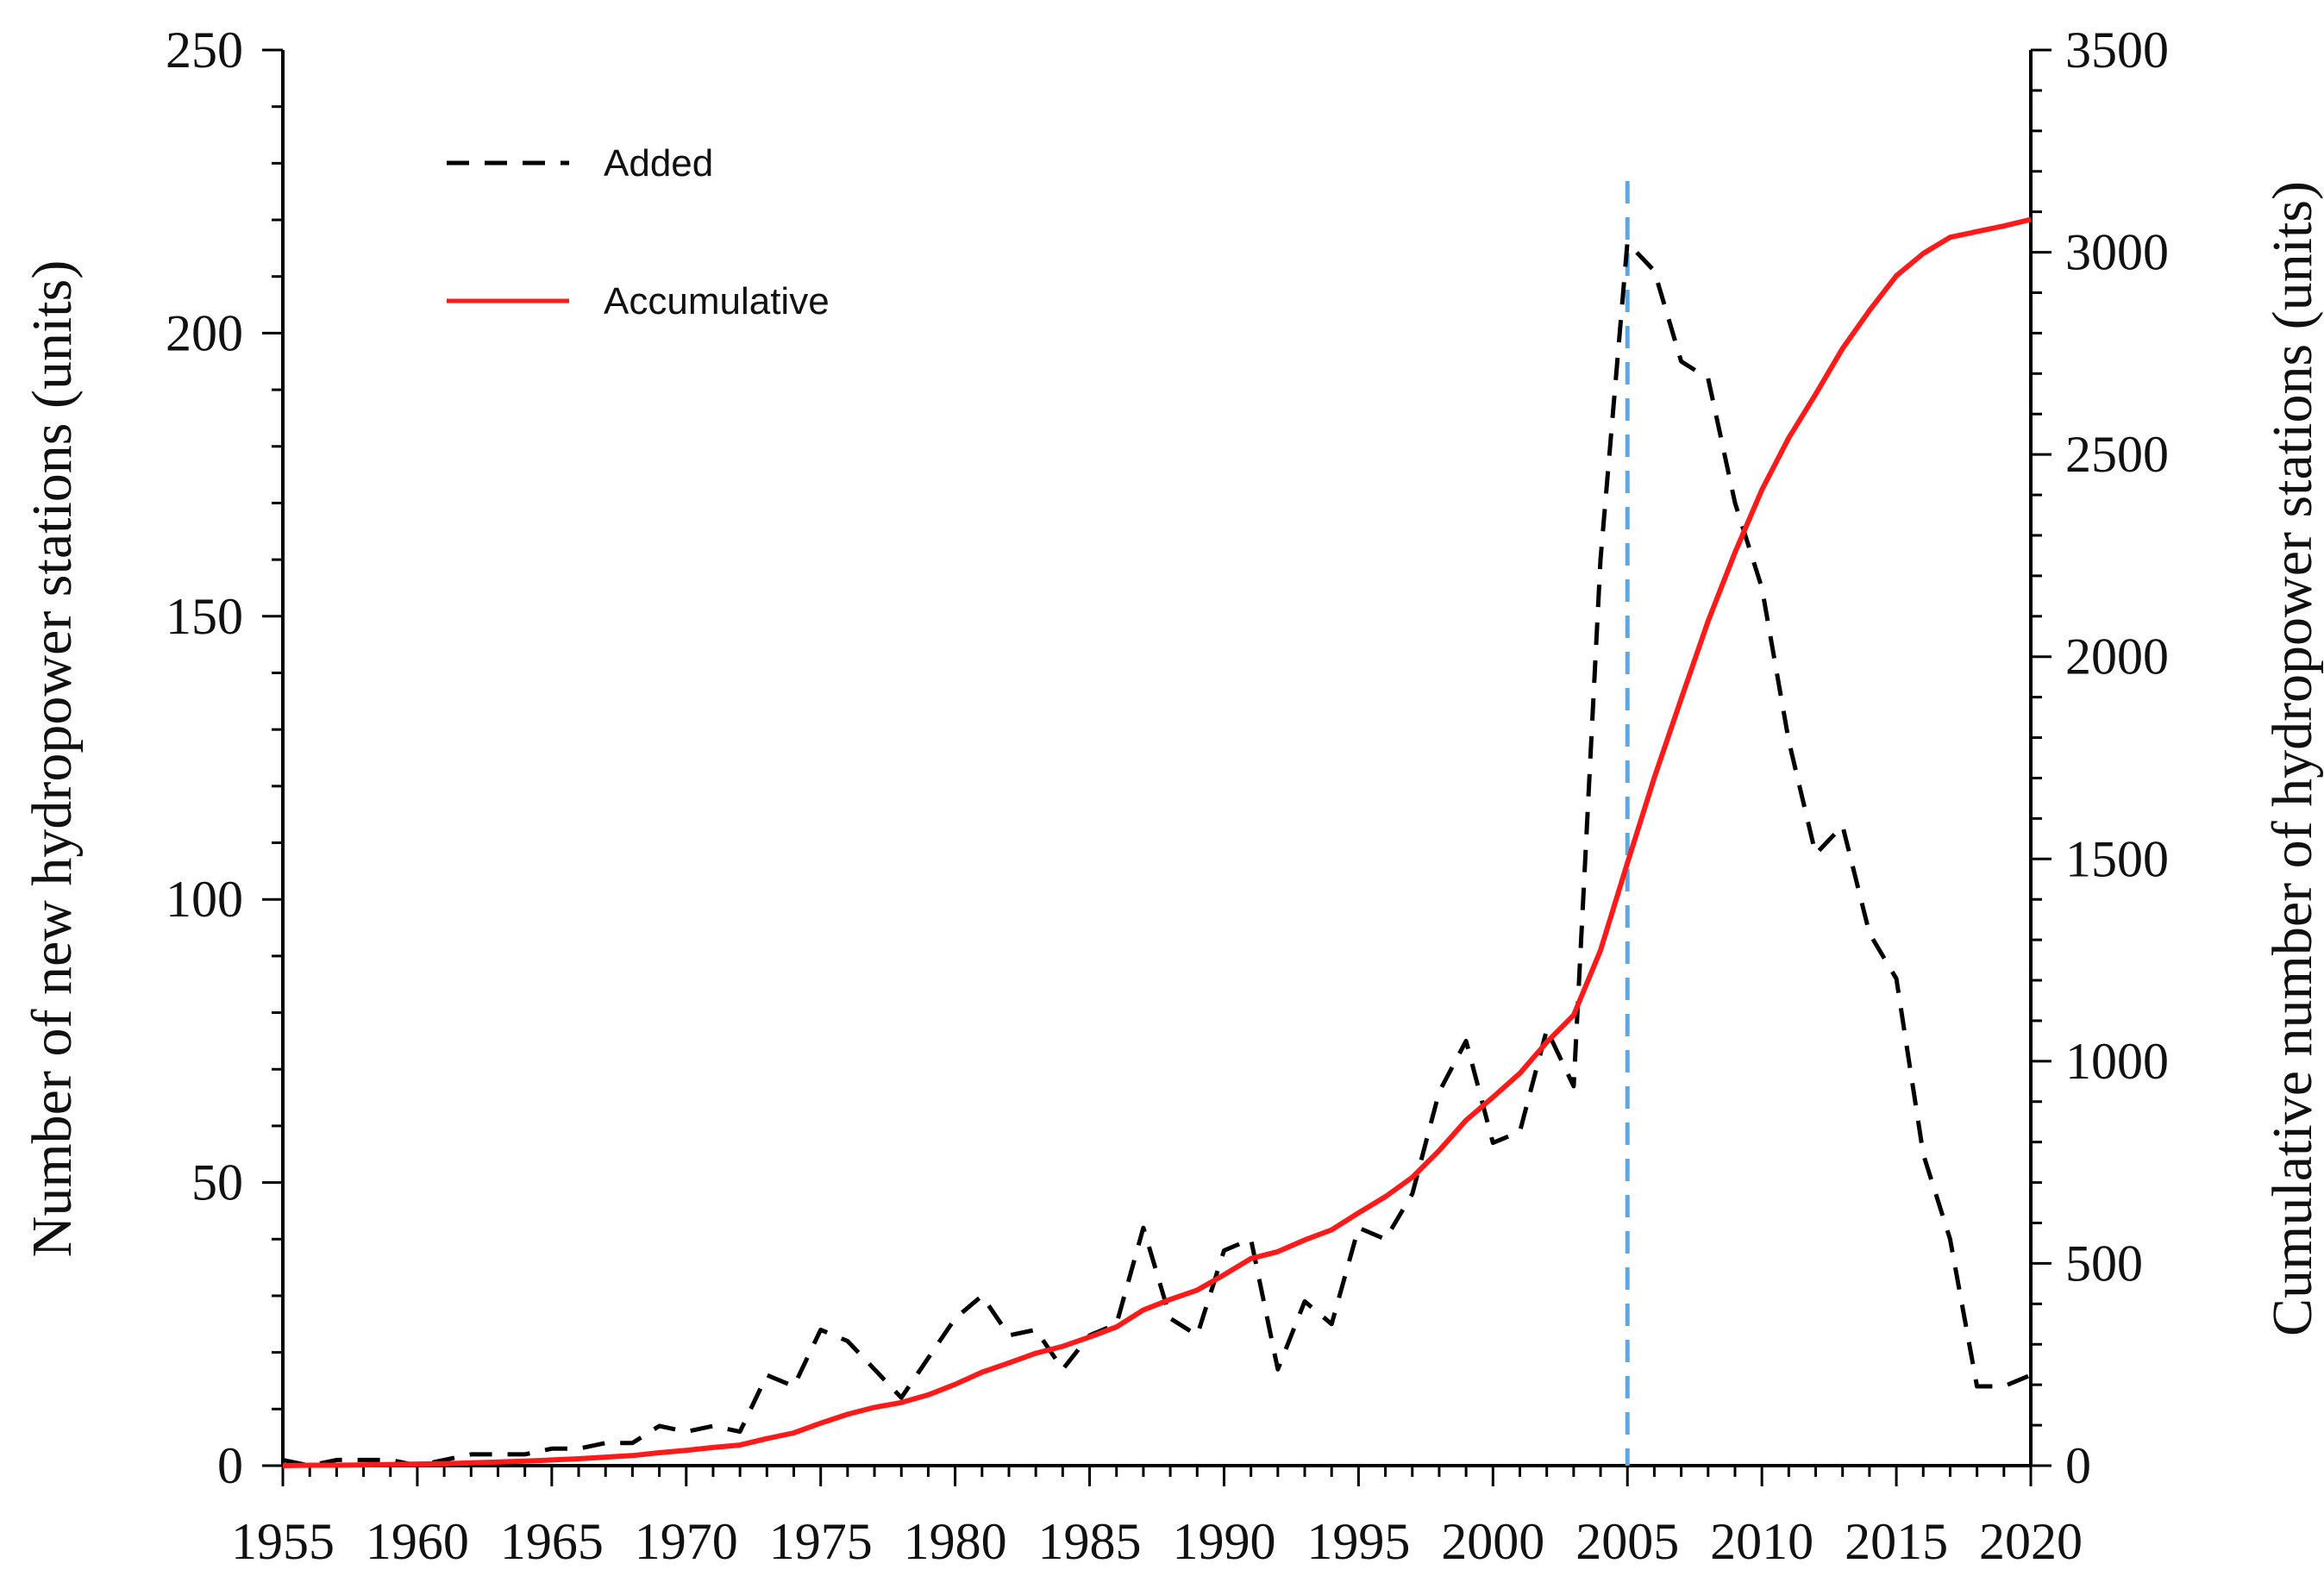 The image size is (2324, 1576). I want to click on x-tick-label: 1990, so click(1223, 1541).